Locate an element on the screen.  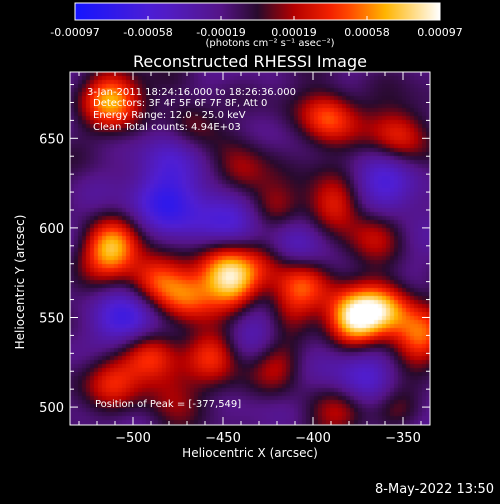
x-tick-label: −350 is located at coordinates (403, 438).